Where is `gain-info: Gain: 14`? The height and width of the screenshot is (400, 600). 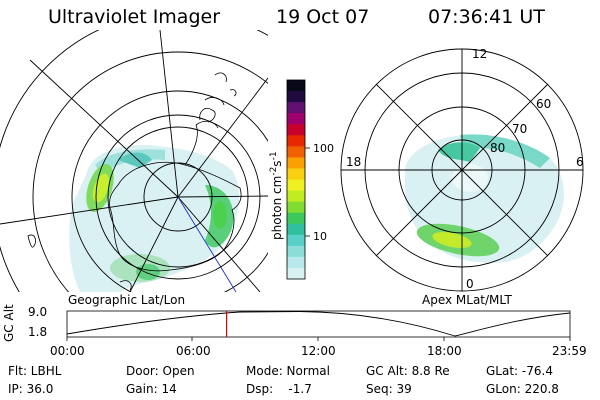
gain-info: Gain: 14 is located at coordinates (151, 389).